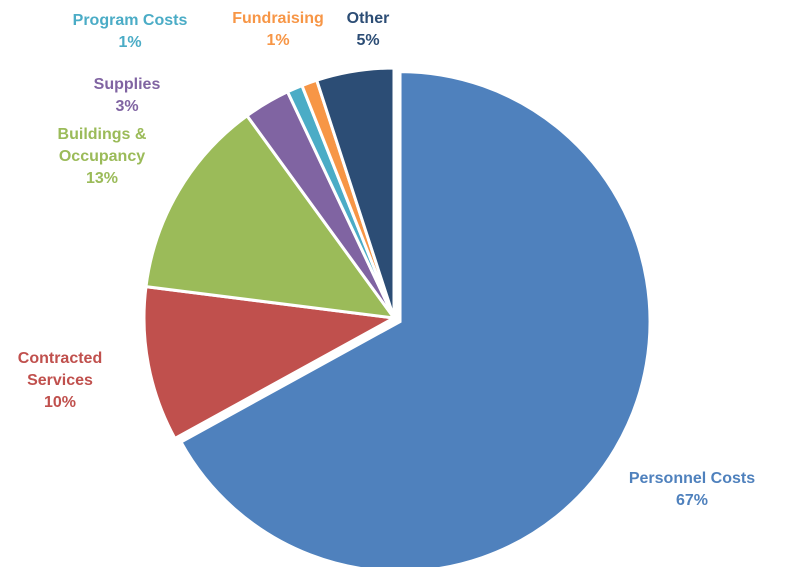 This screenshot has width=802, height=567. What do you see at coordinates (368, 18) in the screenshot?
I see `category-label: Other` at bounding box center [368, 18].